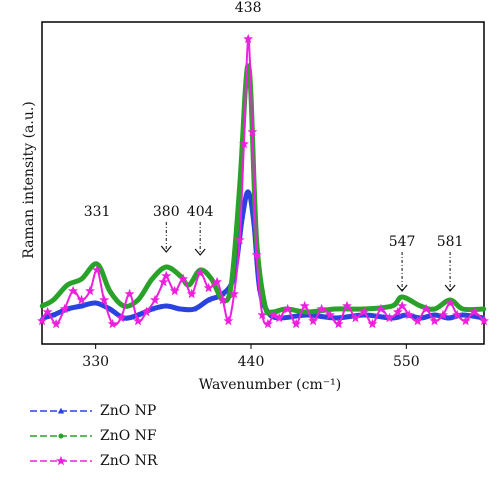  I want to click on x-tick-label: 440, so click(251, 362).